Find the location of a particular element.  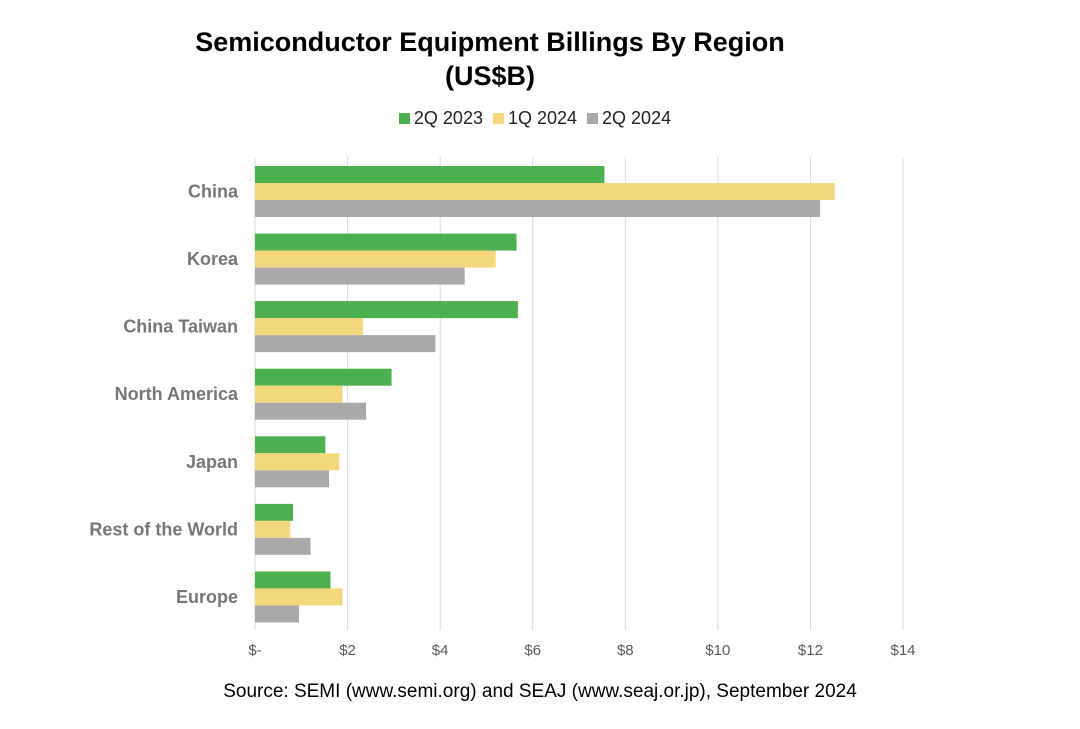

x-tick-label: $2 is located at coordinates (347, 650).